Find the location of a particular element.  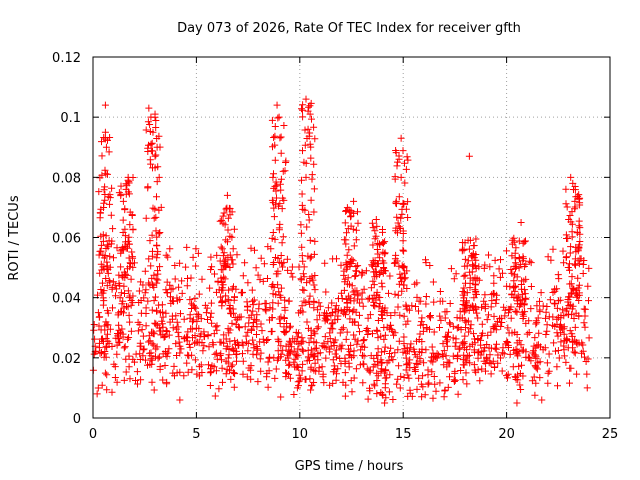

y-tick-label: 0.1 is located at coordinates (70, 118).